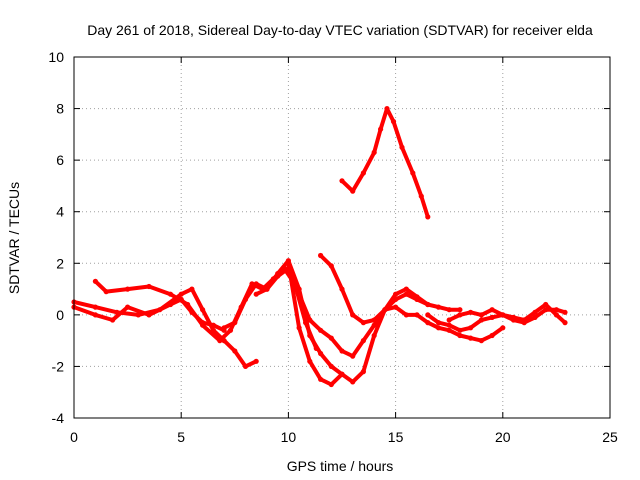 This screenshot has width=640, height=480. I want to click on y-tick-label: 8, so click(60, 109).